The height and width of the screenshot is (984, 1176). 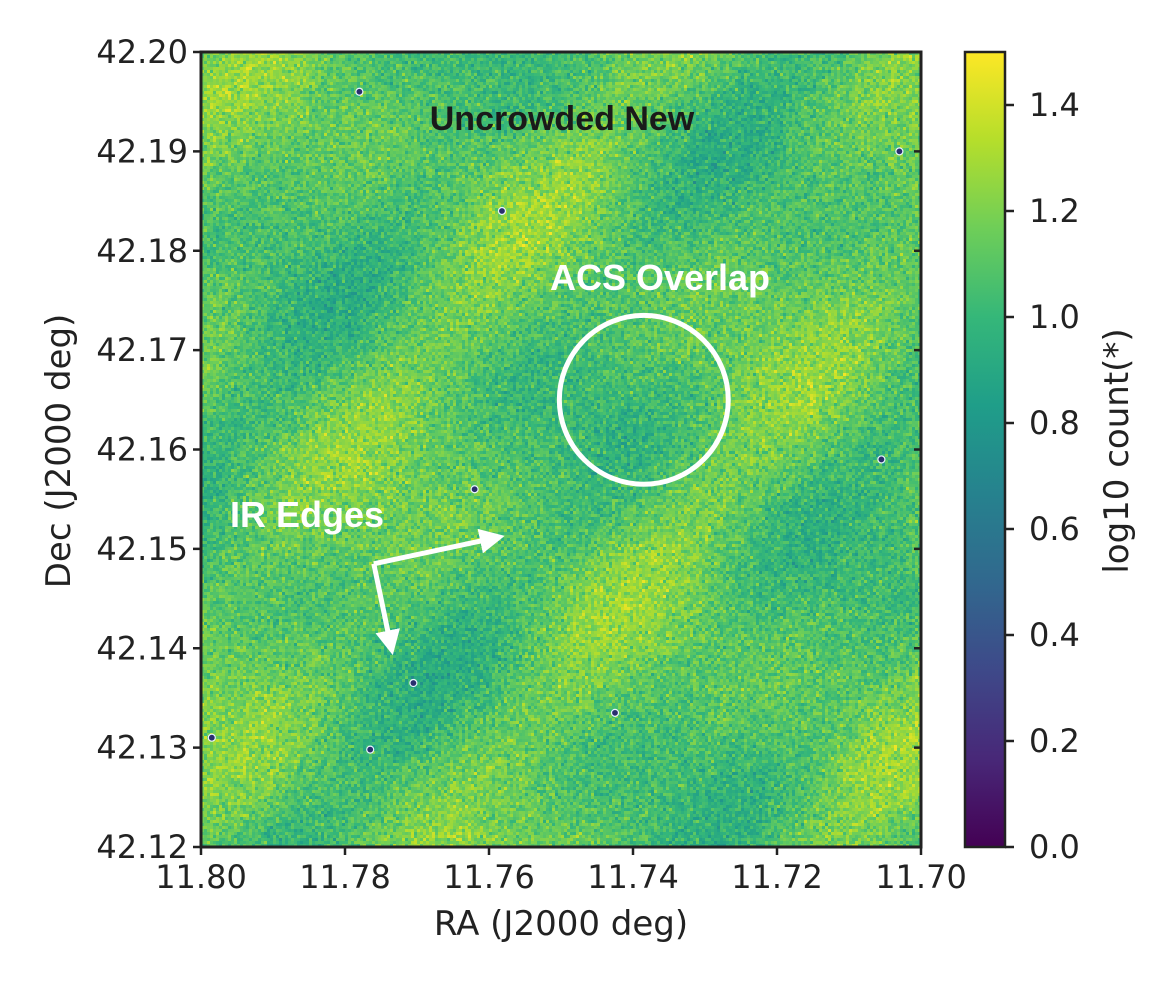 I want to click on x-tick-label: 11.72, so click(x=777, y=877).